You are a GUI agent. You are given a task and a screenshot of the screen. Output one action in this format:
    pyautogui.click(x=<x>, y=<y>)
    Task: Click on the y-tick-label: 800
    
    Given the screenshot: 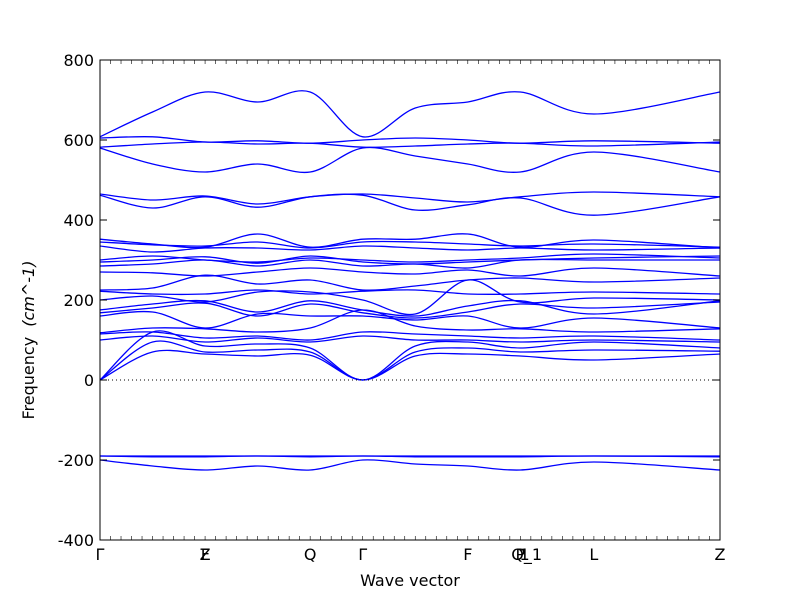 What is the action you would take?
    pyautogui.click(x=78, y=60)
    